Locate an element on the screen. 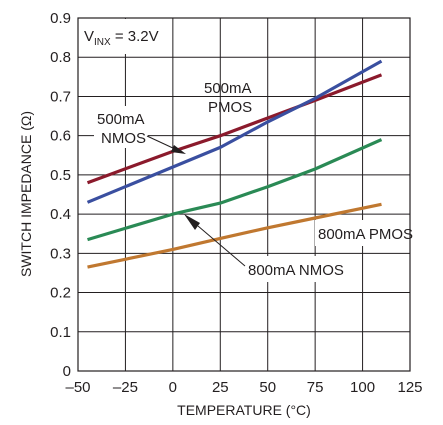 This screenshot has height=425, width=443. annotation-800ma-pmos-bg is located at coordinates (361, 233).